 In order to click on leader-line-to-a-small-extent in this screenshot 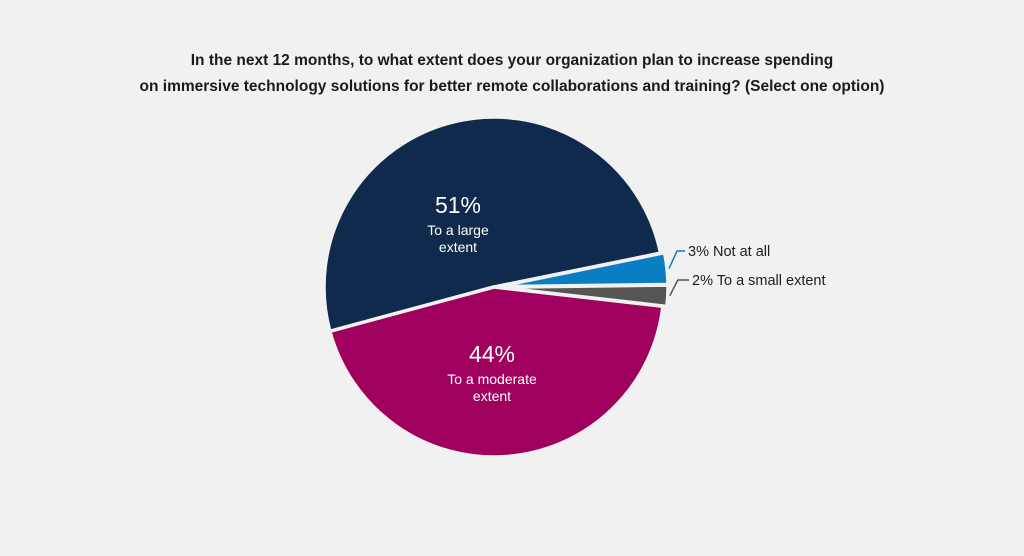, I will do `click(679, 288)`.